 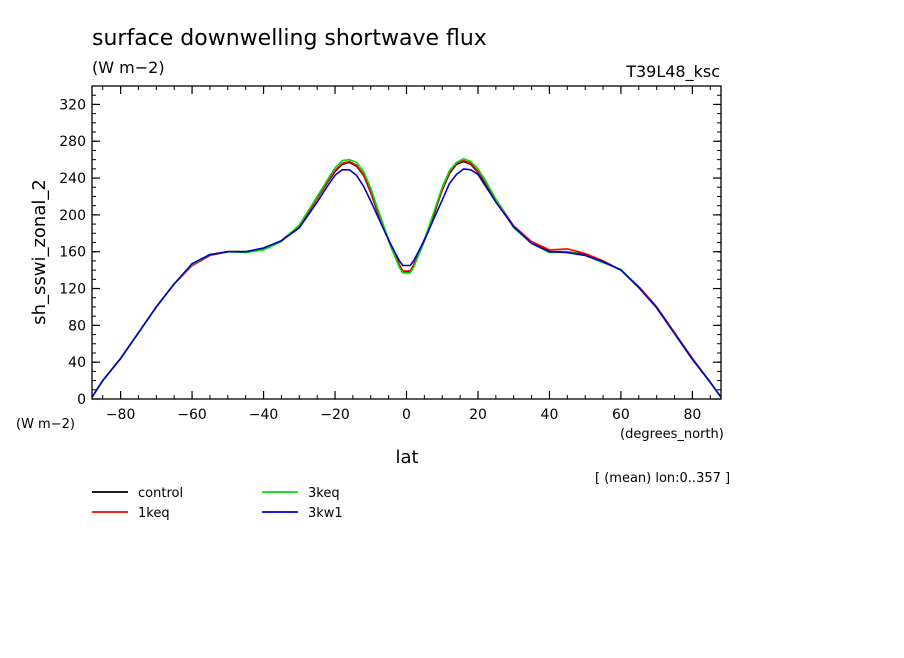 I want to click on x-tick-label: 20, so click(x=478, y=415).